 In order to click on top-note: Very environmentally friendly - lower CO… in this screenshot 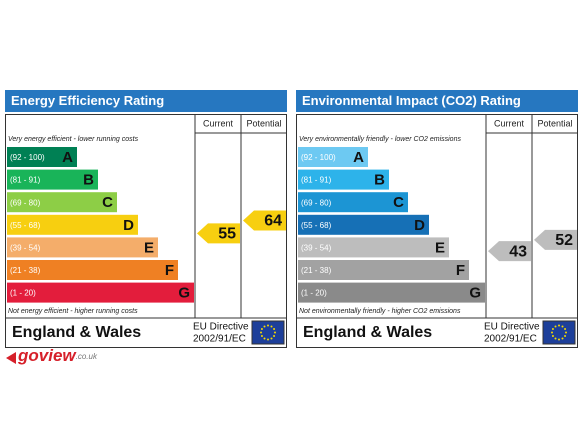, I will do `click(380, 139)`.